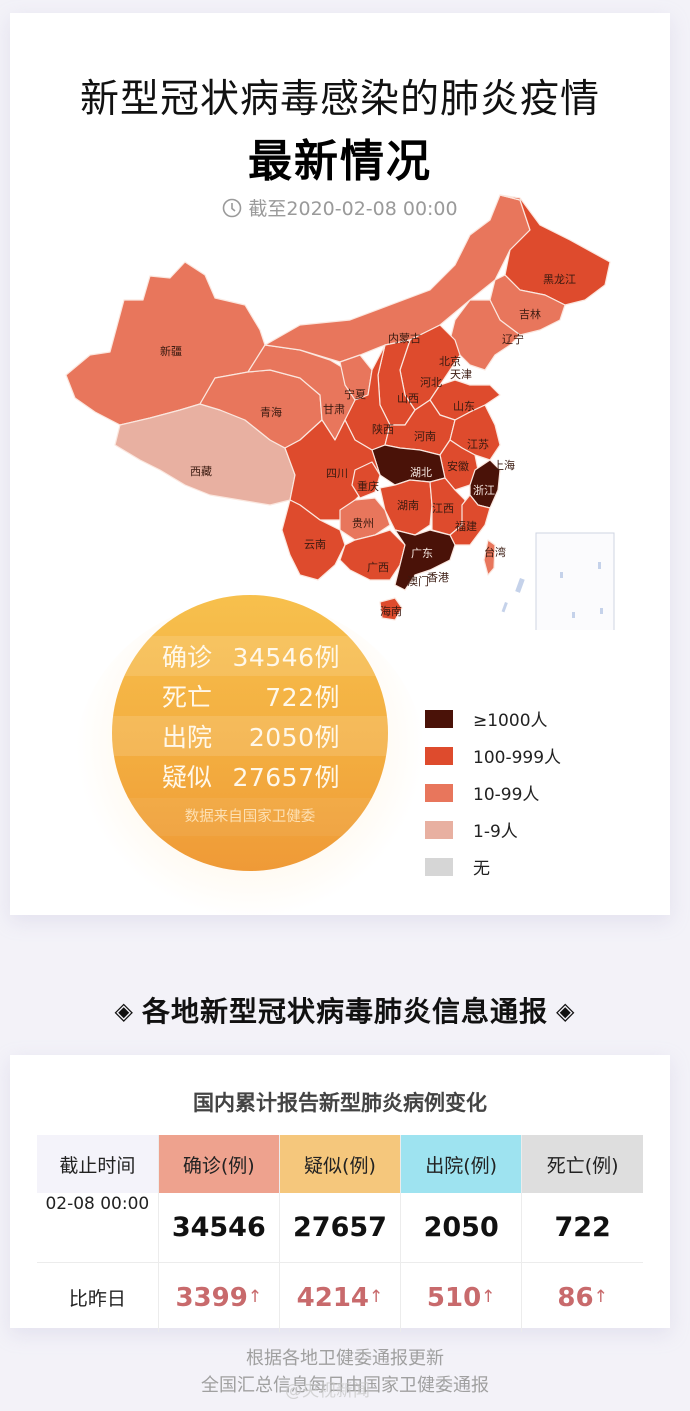  I want to click on svg-text: 山东, so click(464, 406).